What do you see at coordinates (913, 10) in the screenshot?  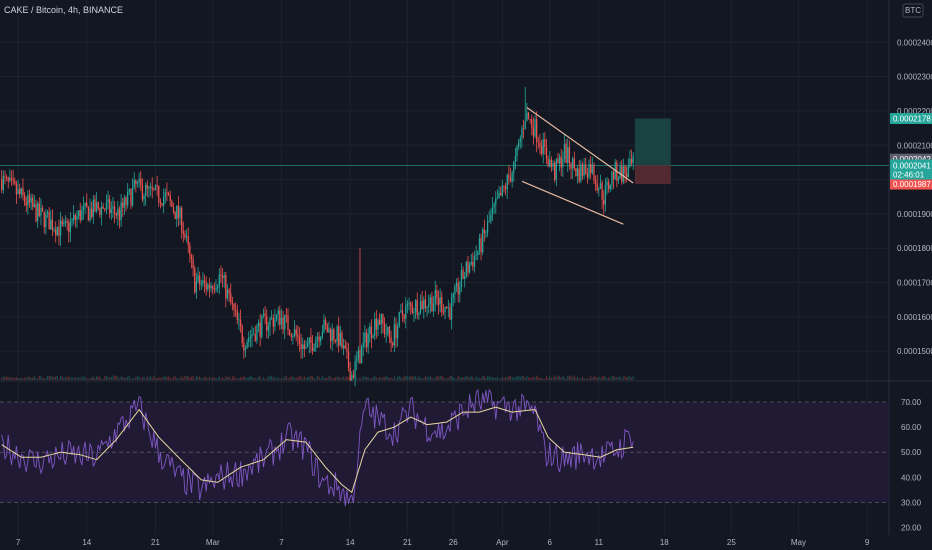 I see `currency-badge: BTC` at bounding box center [913, 10].